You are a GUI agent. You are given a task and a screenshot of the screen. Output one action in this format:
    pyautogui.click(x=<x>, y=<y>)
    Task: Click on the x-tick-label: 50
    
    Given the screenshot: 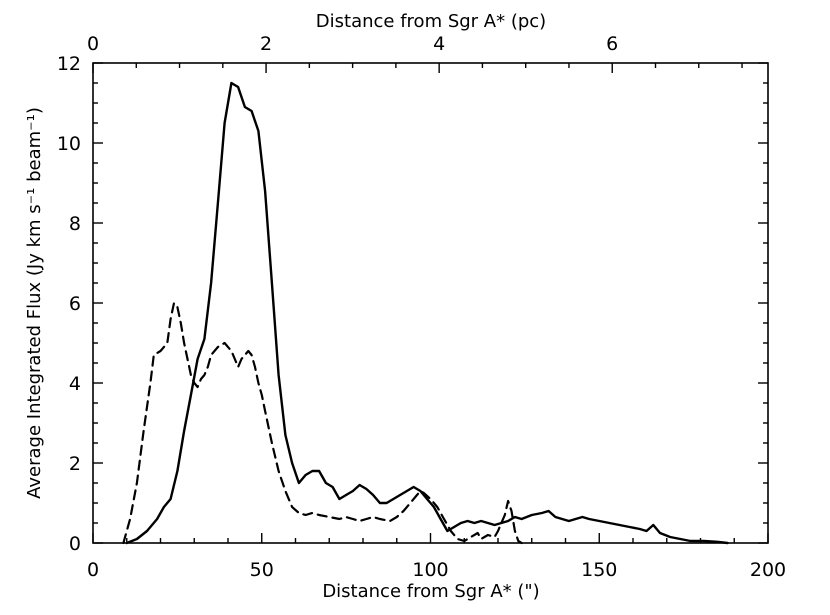 What is the action you would take?
    pyautogui.click(x=262, y=570)
    